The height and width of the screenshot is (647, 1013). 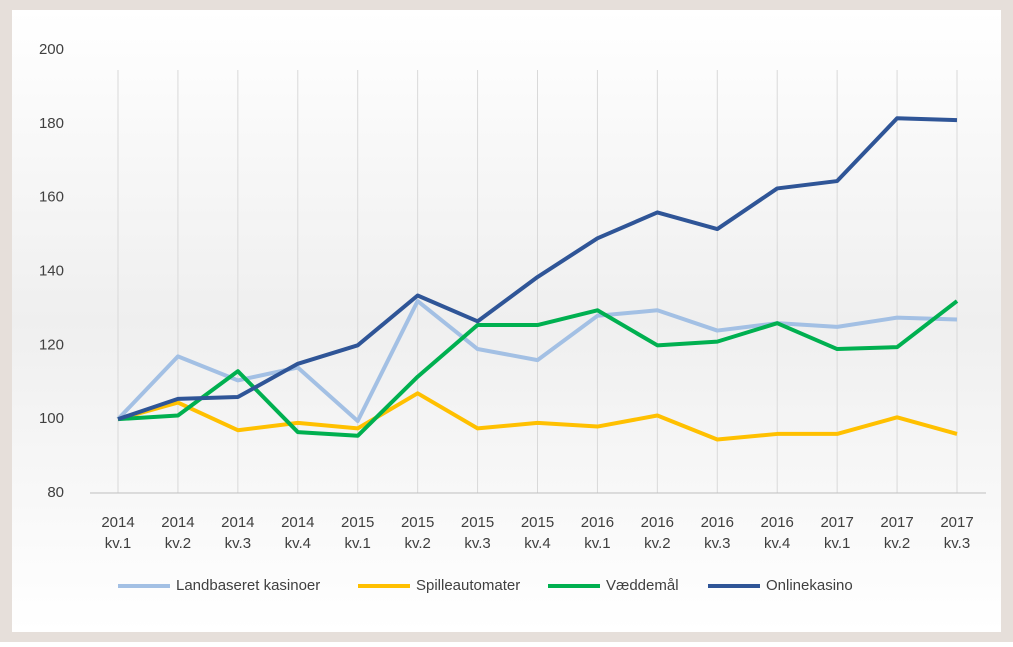 I want to click on y-tick-label: 80, so click(x=55, y=492).